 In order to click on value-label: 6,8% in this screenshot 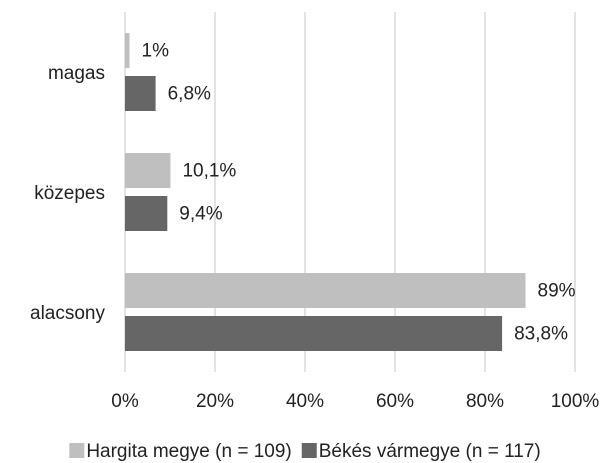, I will do `click(189, 94)`.